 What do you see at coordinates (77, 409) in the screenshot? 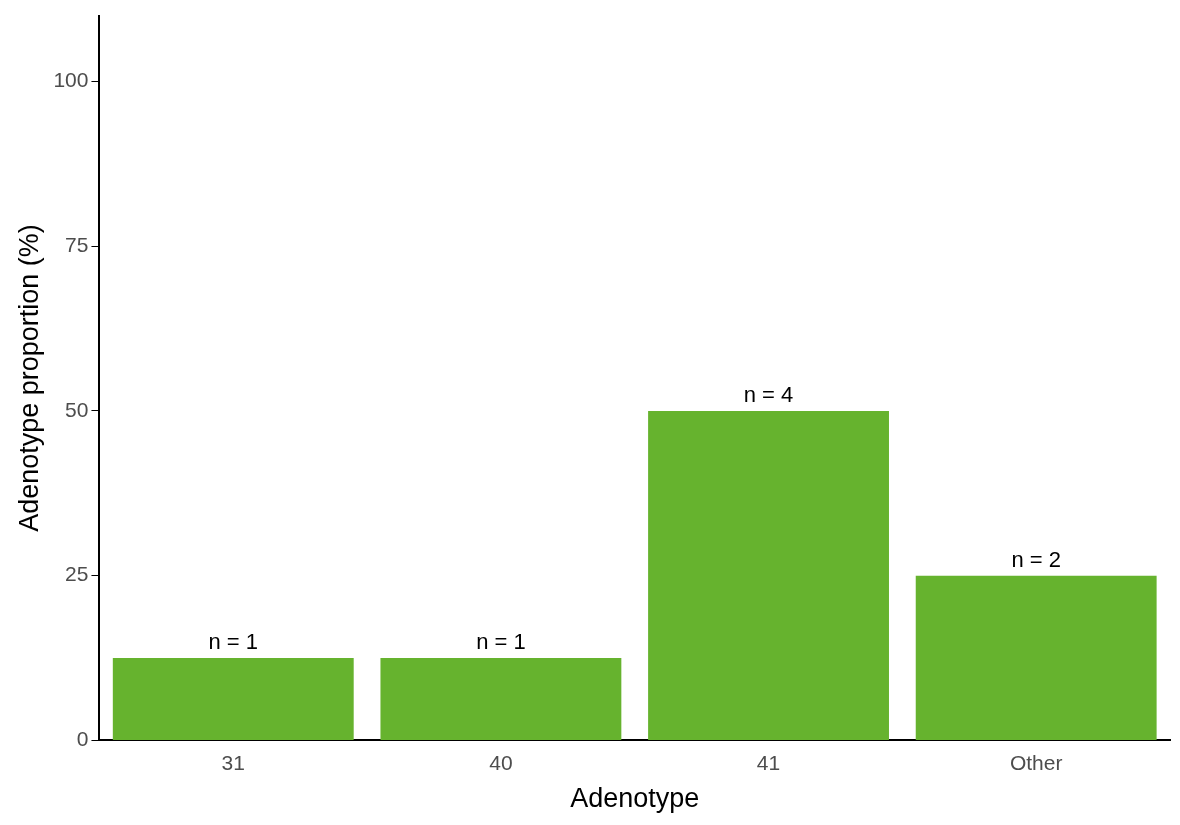
I see `y-tick-label: 50` at bounding box center [77, 409].